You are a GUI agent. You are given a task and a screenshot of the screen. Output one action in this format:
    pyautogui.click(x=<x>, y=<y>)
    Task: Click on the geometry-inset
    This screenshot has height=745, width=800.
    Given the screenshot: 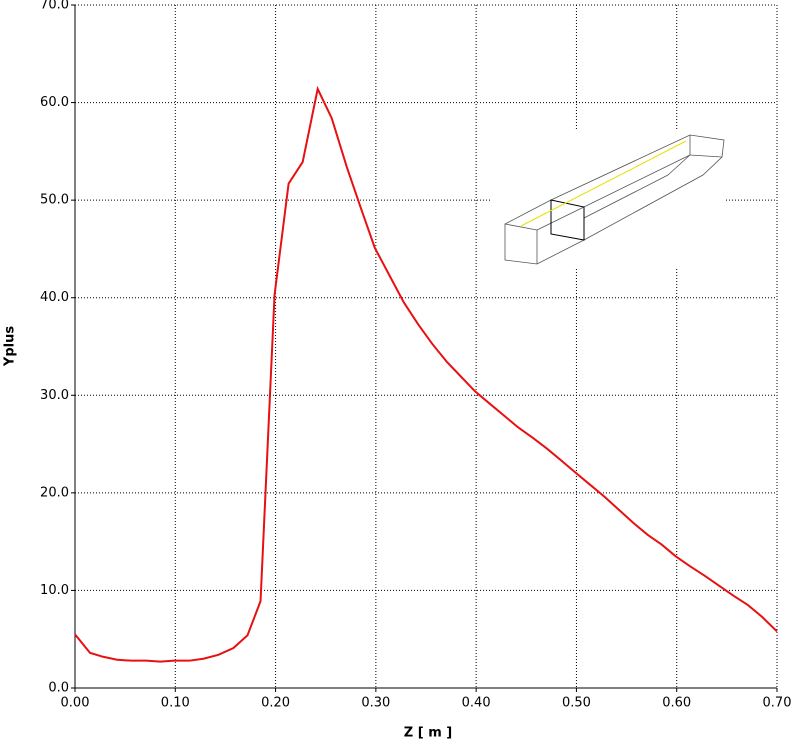 What is the action you would take?
    pyautogui.click(x=607, y=199)
    